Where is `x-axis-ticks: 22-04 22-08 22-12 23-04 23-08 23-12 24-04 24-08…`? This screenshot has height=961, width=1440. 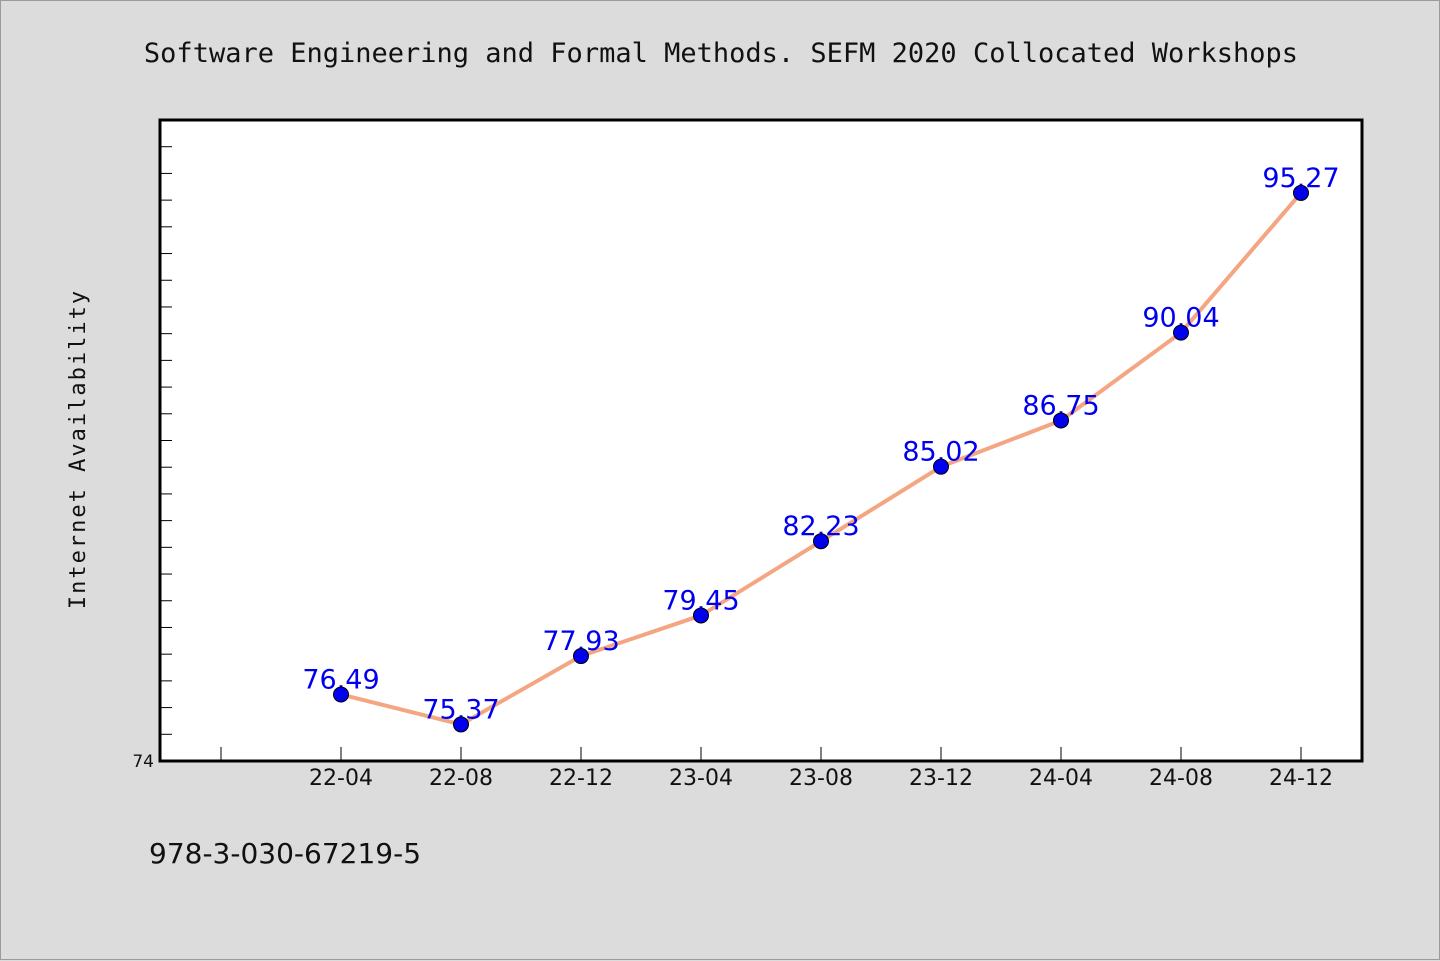 x-axis-ticks: 22-04 22-08 22-12 23-04 23-08 23-12 24-04 24-08… is located at coordinates (776, 769).